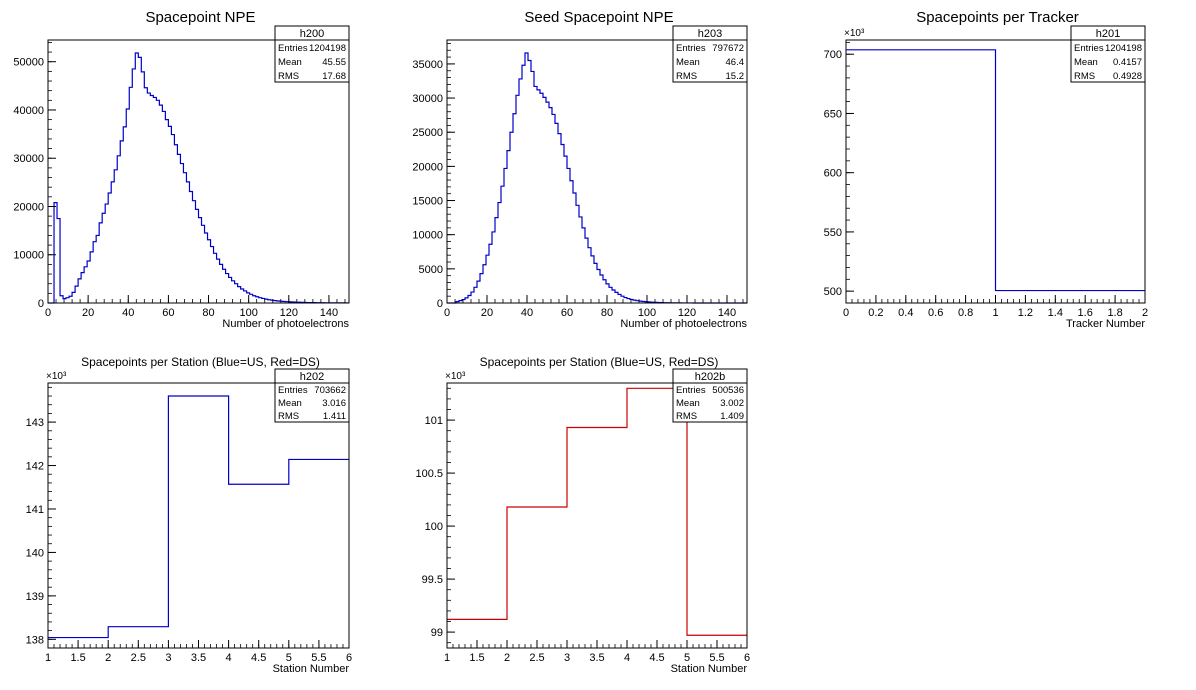  Describe the element at coordinates (728, 48) in the screenshot. I see `stats-value: 797672` at that location.